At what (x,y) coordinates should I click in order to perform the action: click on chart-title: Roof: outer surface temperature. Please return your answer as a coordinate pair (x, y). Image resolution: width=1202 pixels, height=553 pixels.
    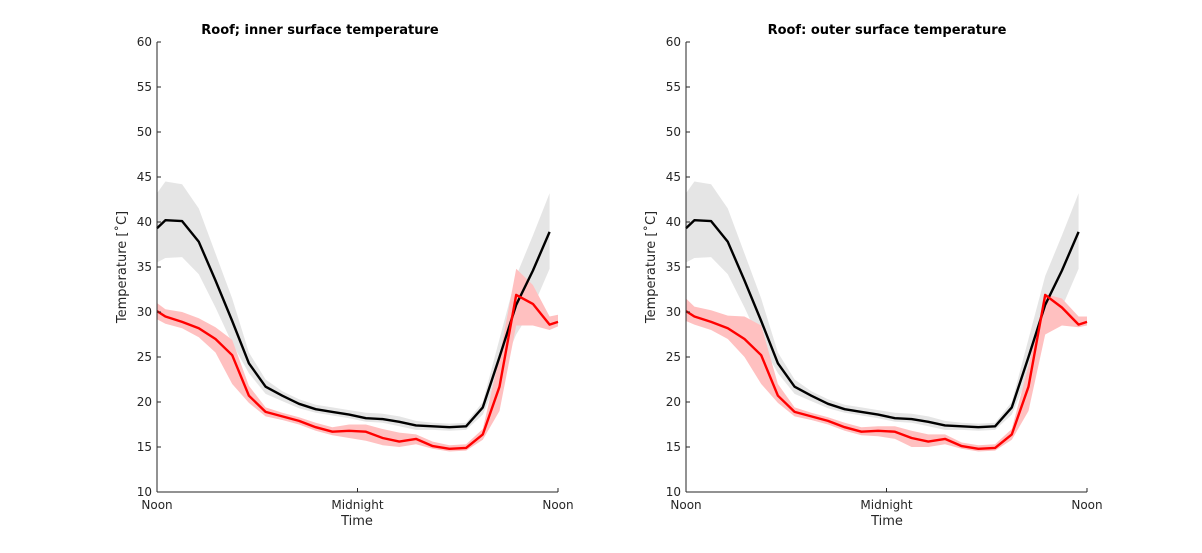
    Looking at the image, I should click on (887, 30).